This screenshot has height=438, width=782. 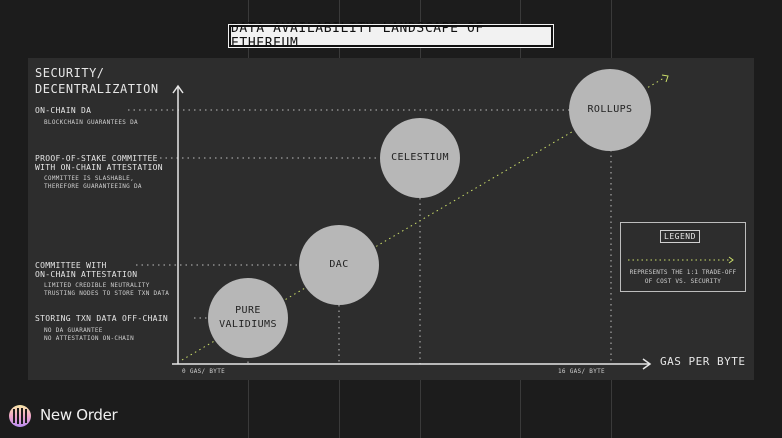 What do you see at coordinates (63, 110) in the screenshot?
I see `level-title: ON-CHAIN DA` at bounding box center [63, 110].